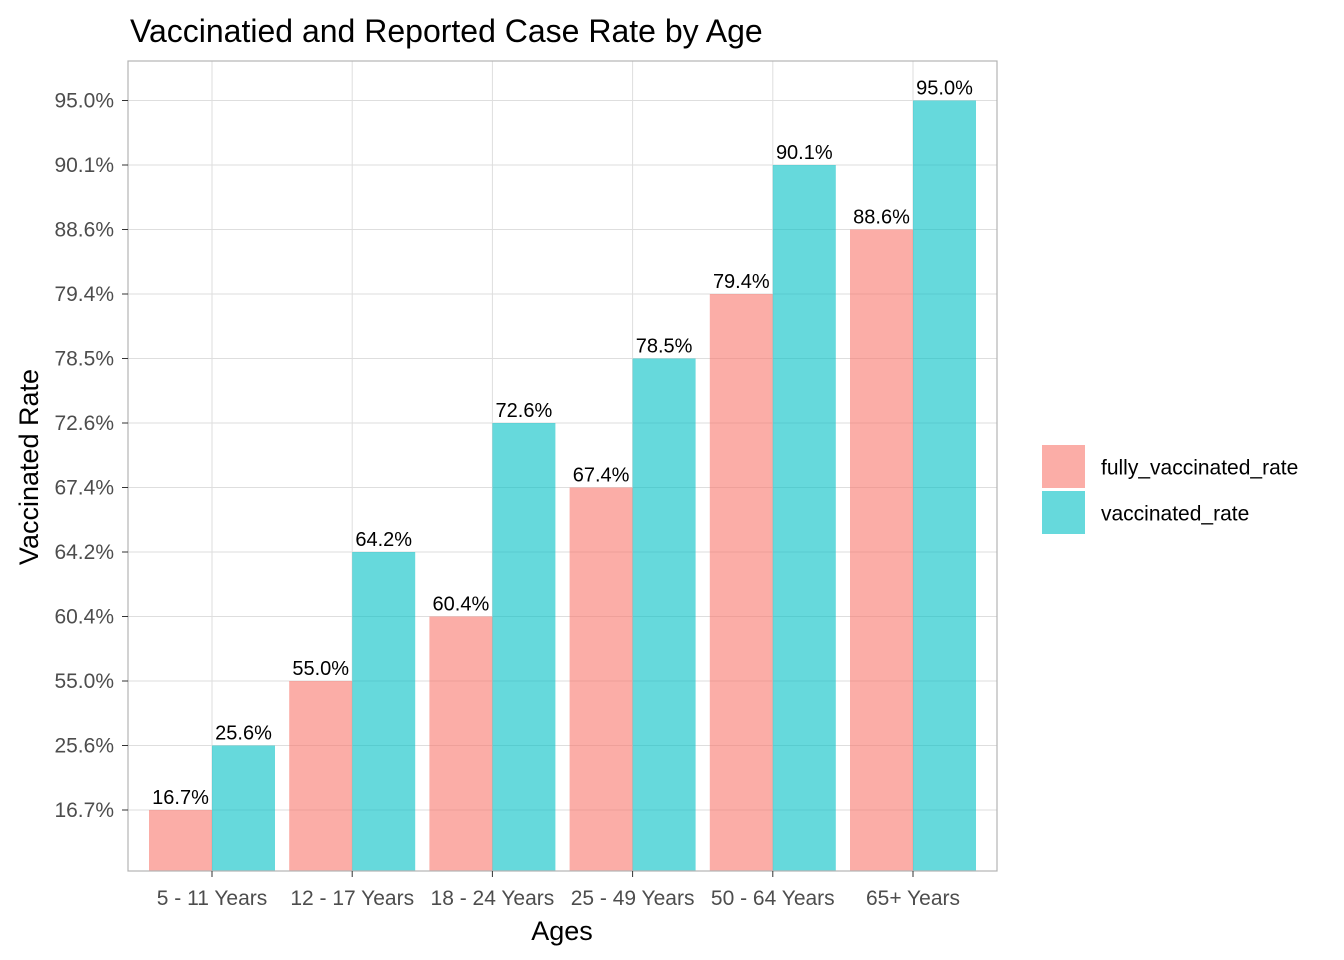 Image resolution: width=1344 pixels, height=960 pixels. Describe the element at coordinates (633, 898) in the screenshot. I see `x-tick-label: 25 - 49 Years` at that location.